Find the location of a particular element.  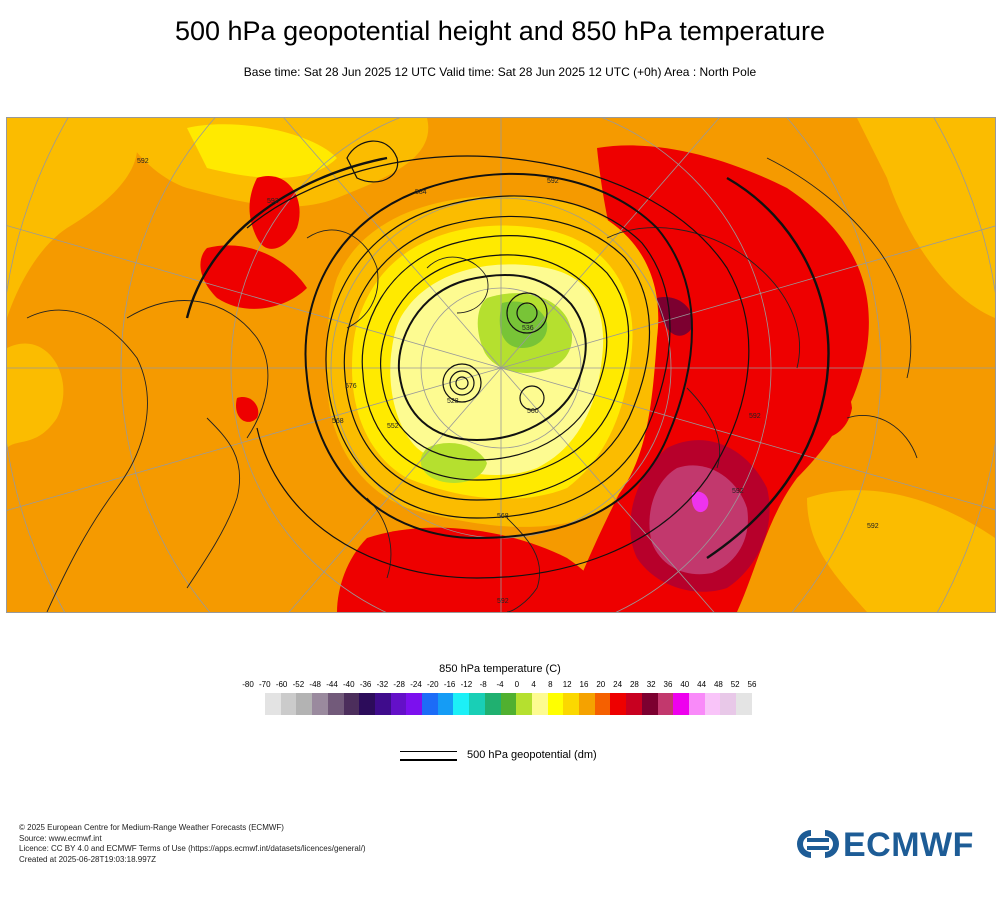

legend-tick-label: 4 is located at coordinates (533, 684).